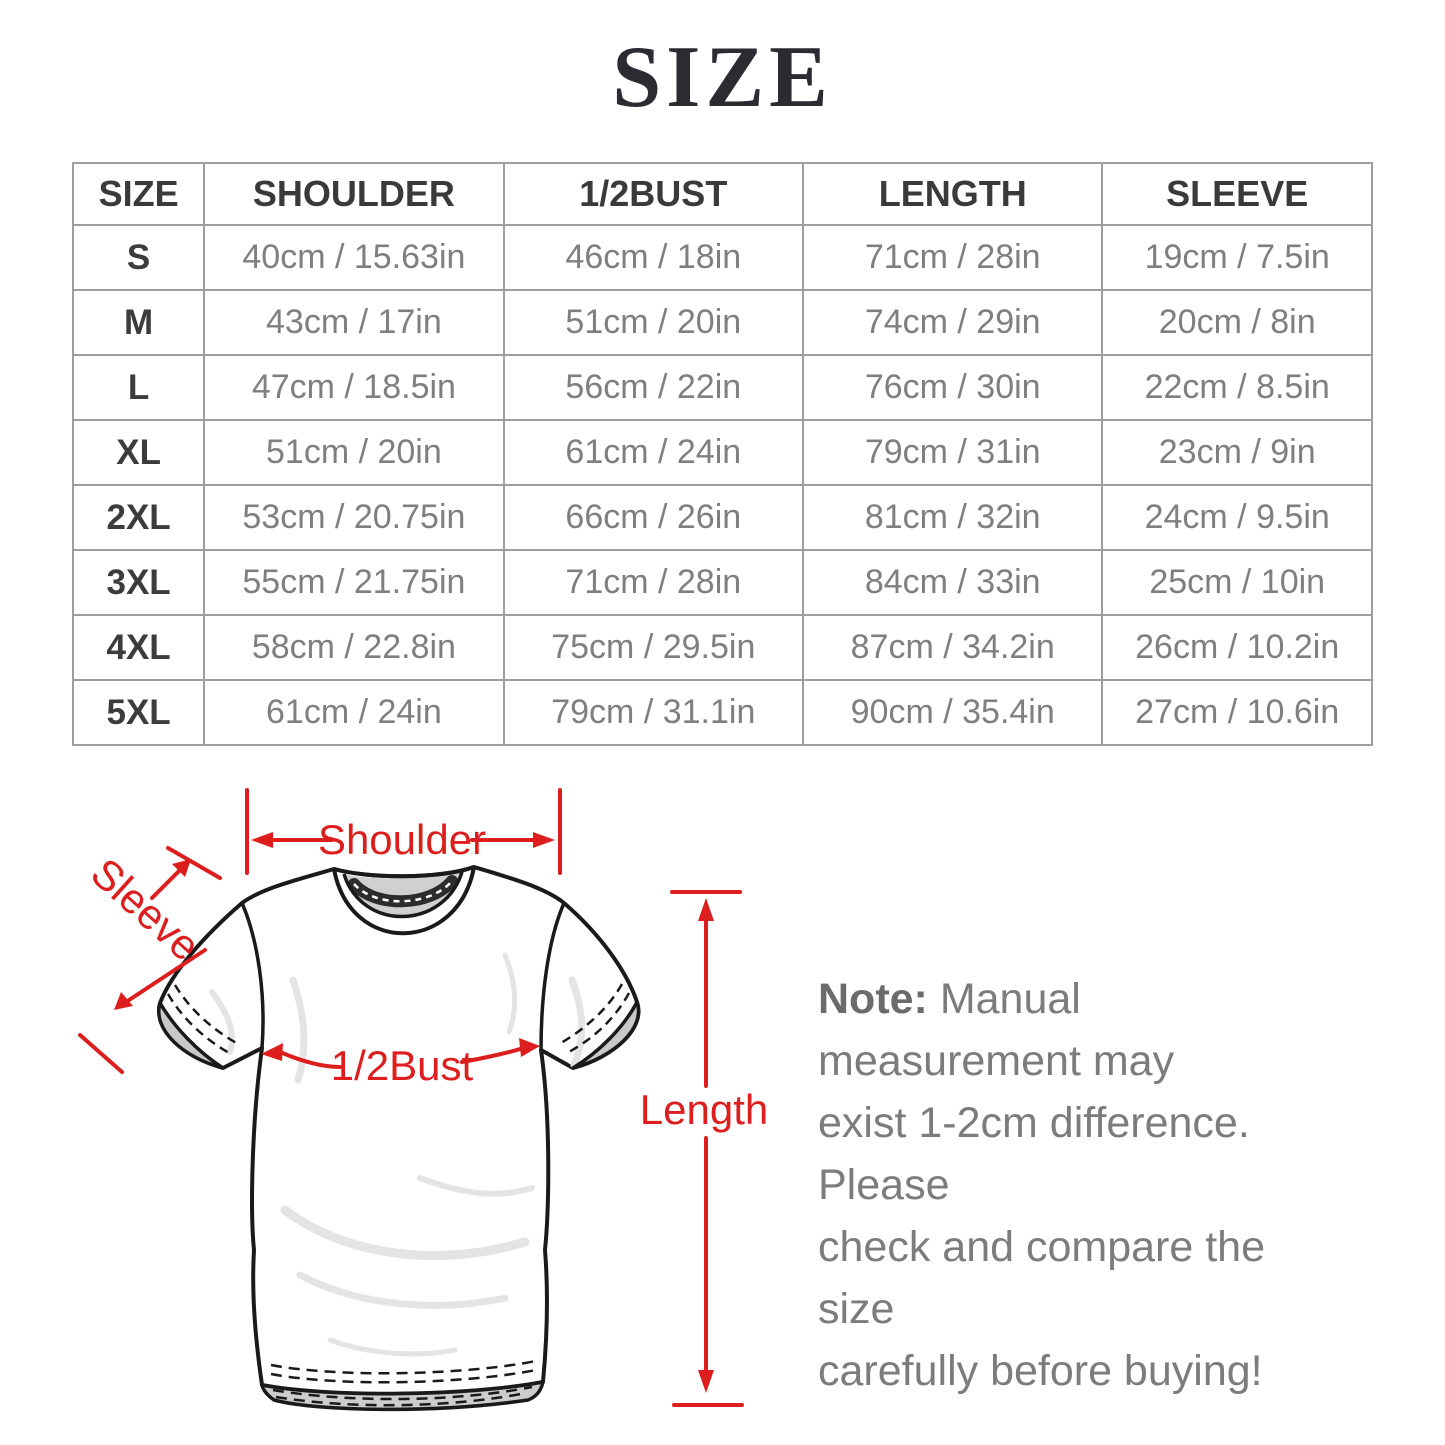  I want to click on bust-arrow-line-left, so click(310, 1059).